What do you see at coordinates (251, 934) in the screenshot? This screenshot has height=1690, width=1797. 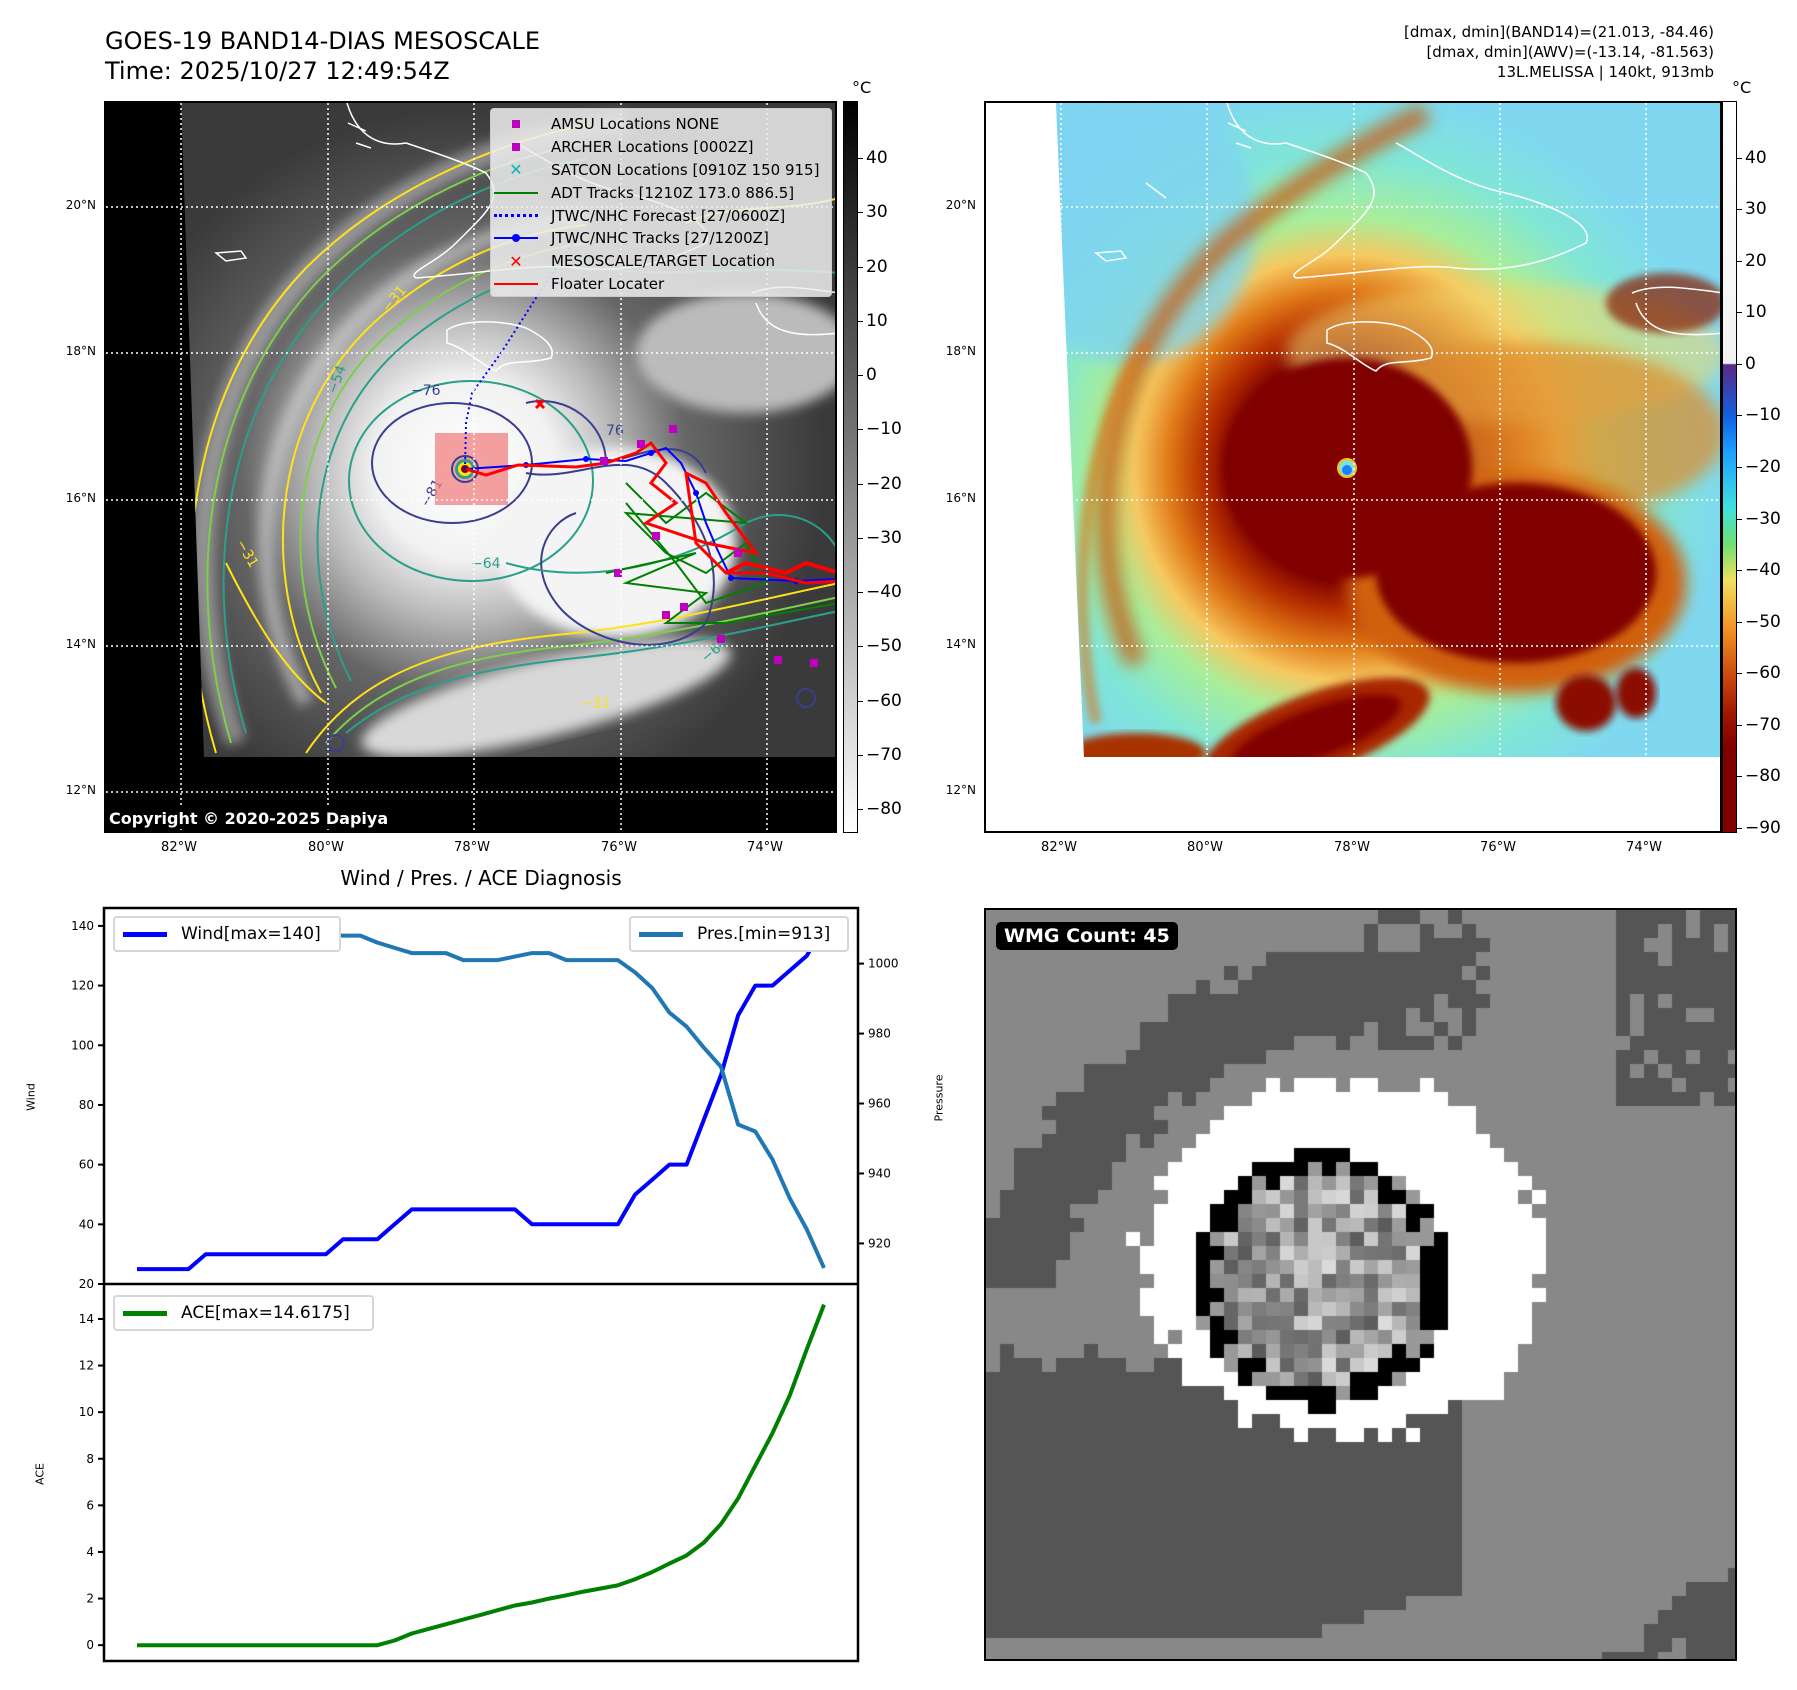 I see `wind-legend-label: Wind[max=140]` at bounding box center [251, 934].